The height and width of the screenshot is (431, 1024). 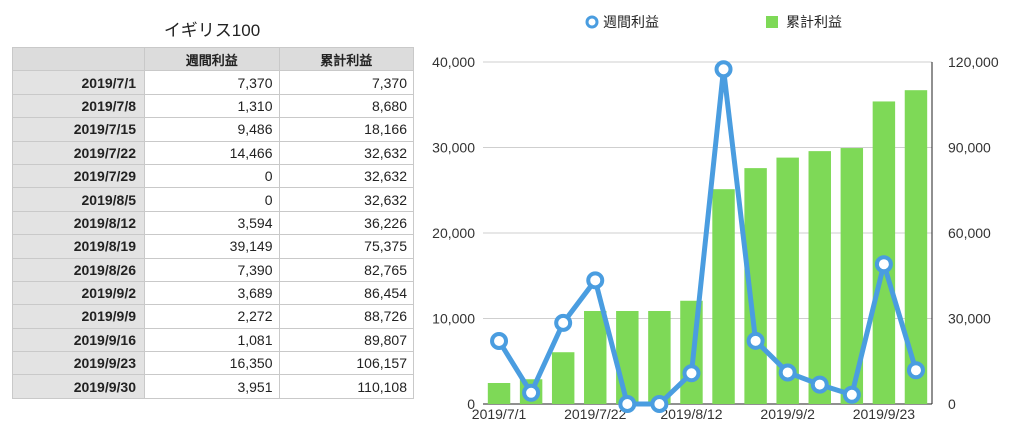 I want to click on weekly-profit-cell: 16,350, so click(x=212, y=363).